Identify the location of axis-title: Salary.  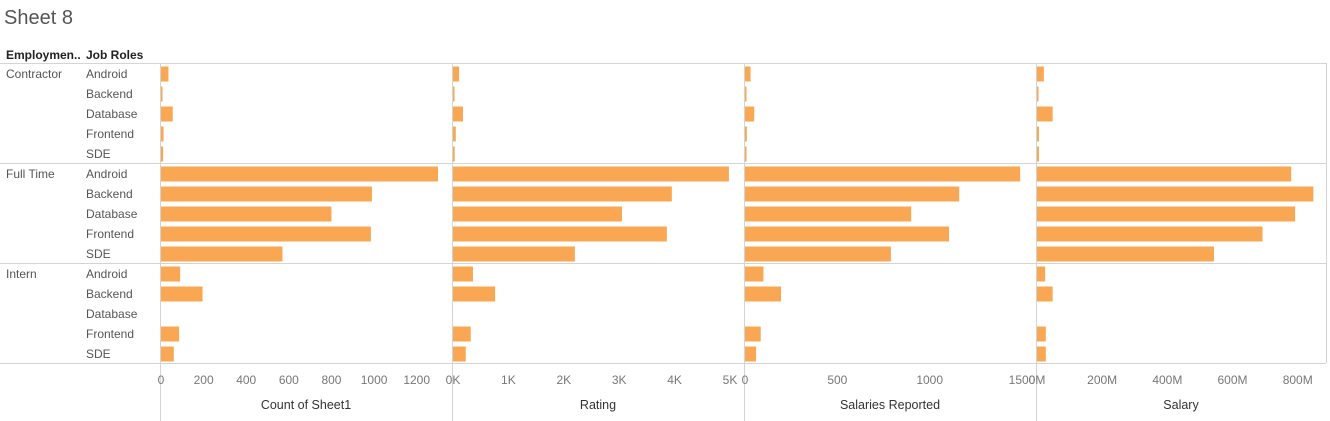
(1181, 405).